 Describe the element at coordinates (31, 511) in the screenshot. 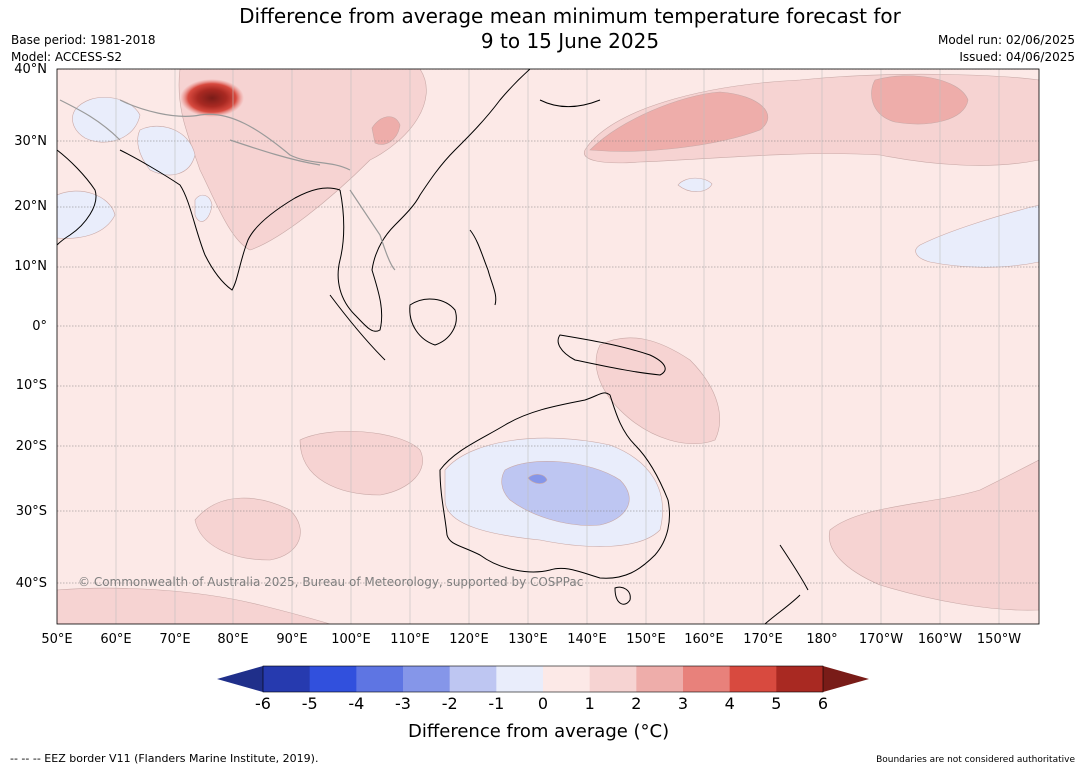

I see `lat-tick-30s: 30°S` at that location.